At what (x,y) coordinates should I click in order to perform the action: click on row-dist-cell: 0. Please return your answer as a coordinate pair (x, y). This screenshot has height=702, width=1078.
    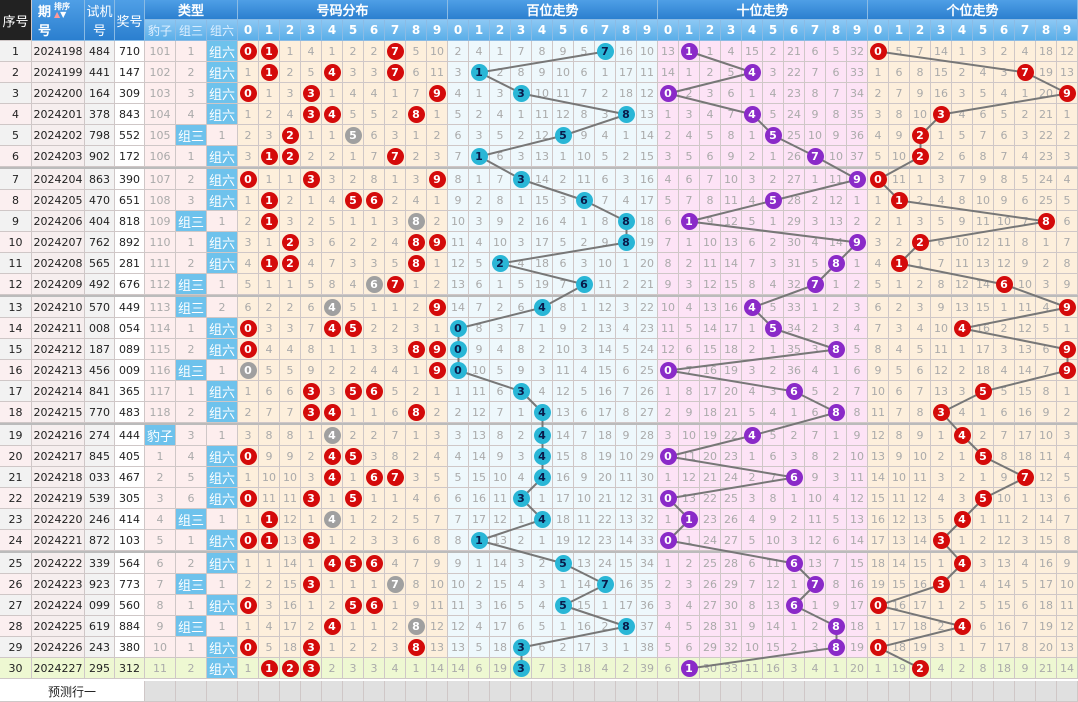
    Looking at the image, I should click on (248, 93).